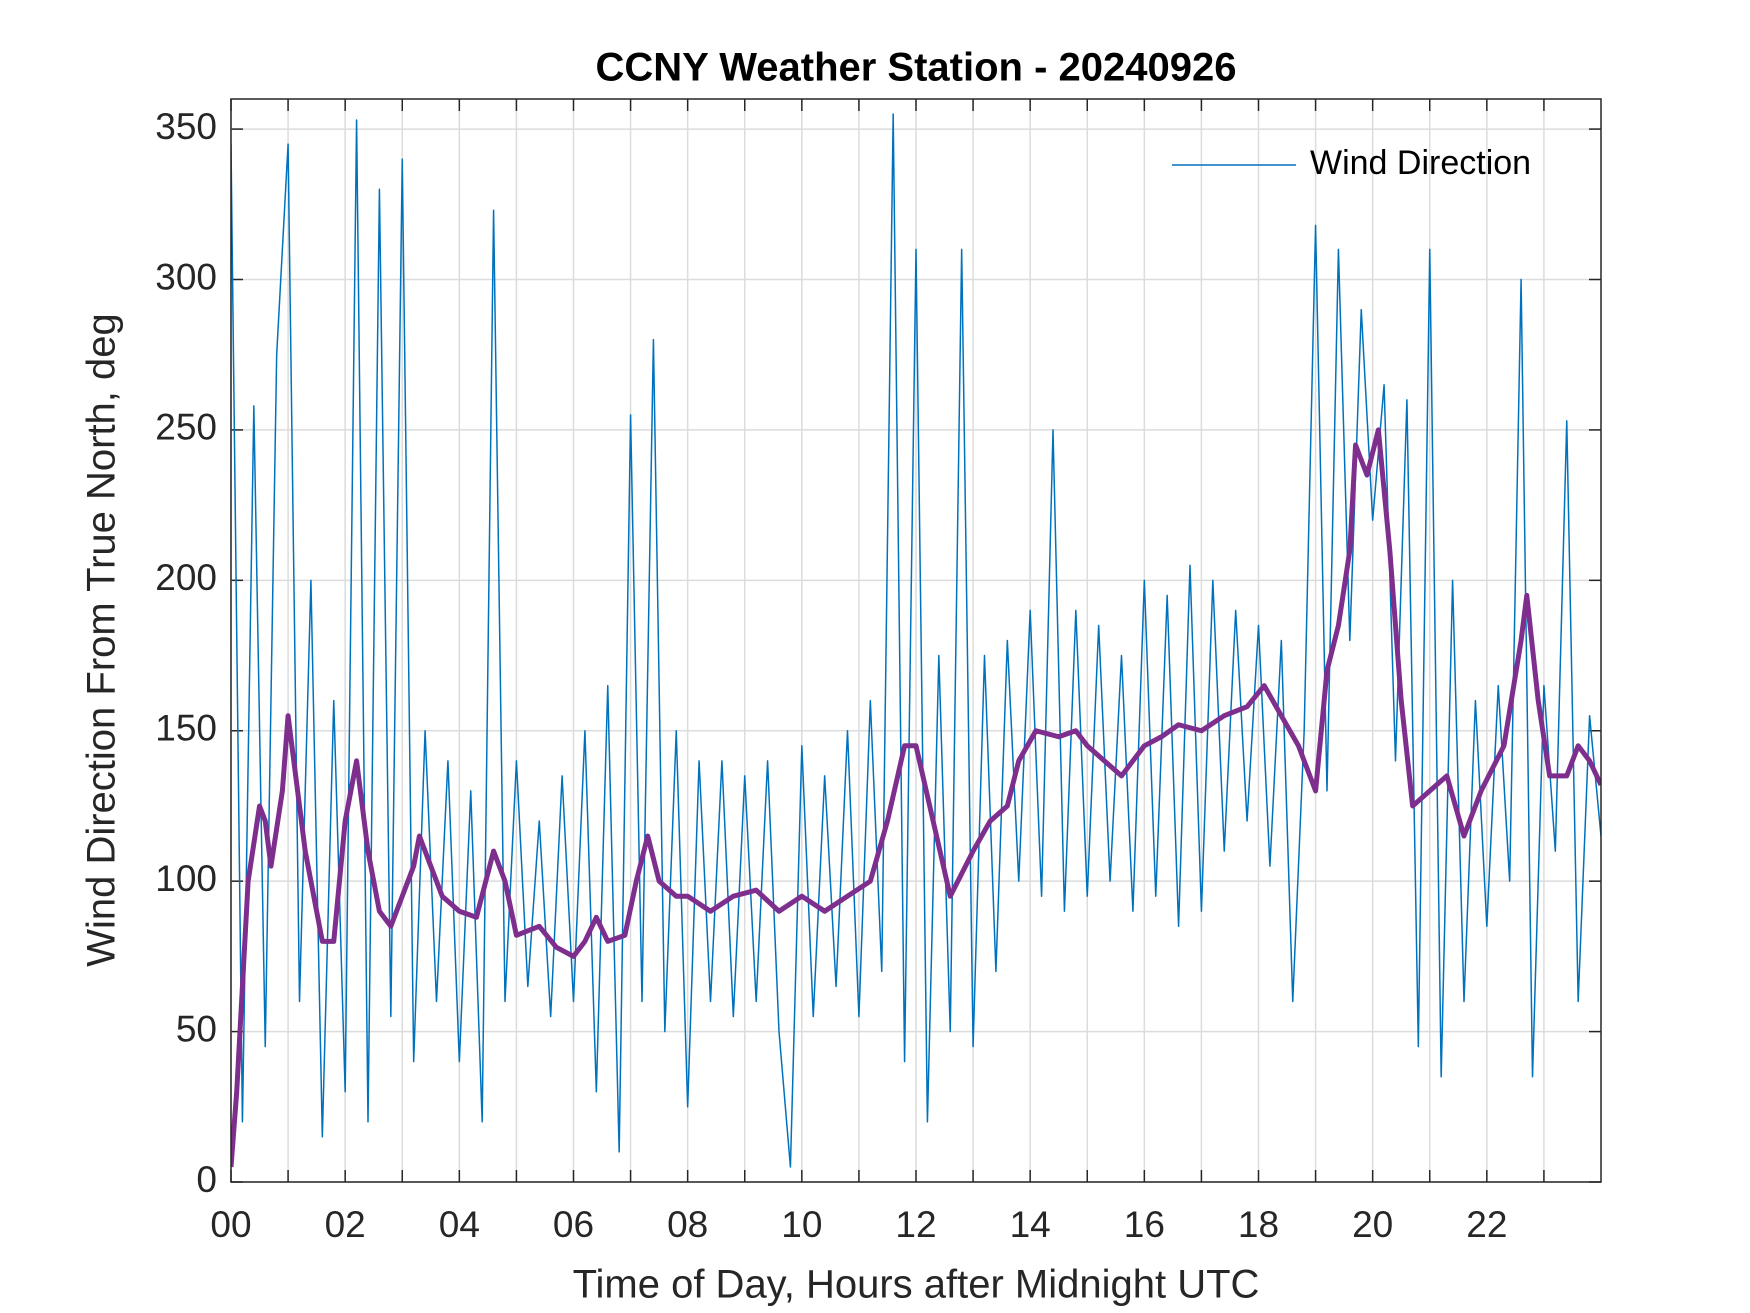 The image size is (1750, 1313). What do you see at coordinates (186, 276) in the screenshot?
I see `y-tick-label: 300` at bounding box center [186, 276].